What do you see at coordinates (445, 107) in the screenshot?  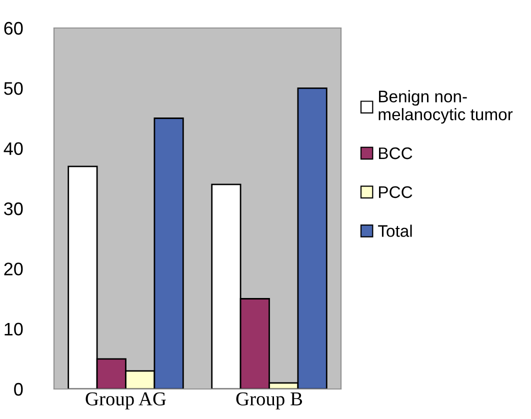 I see `legend-label: Benign non- melanocytic tumor` at bounding box center [445, 107].